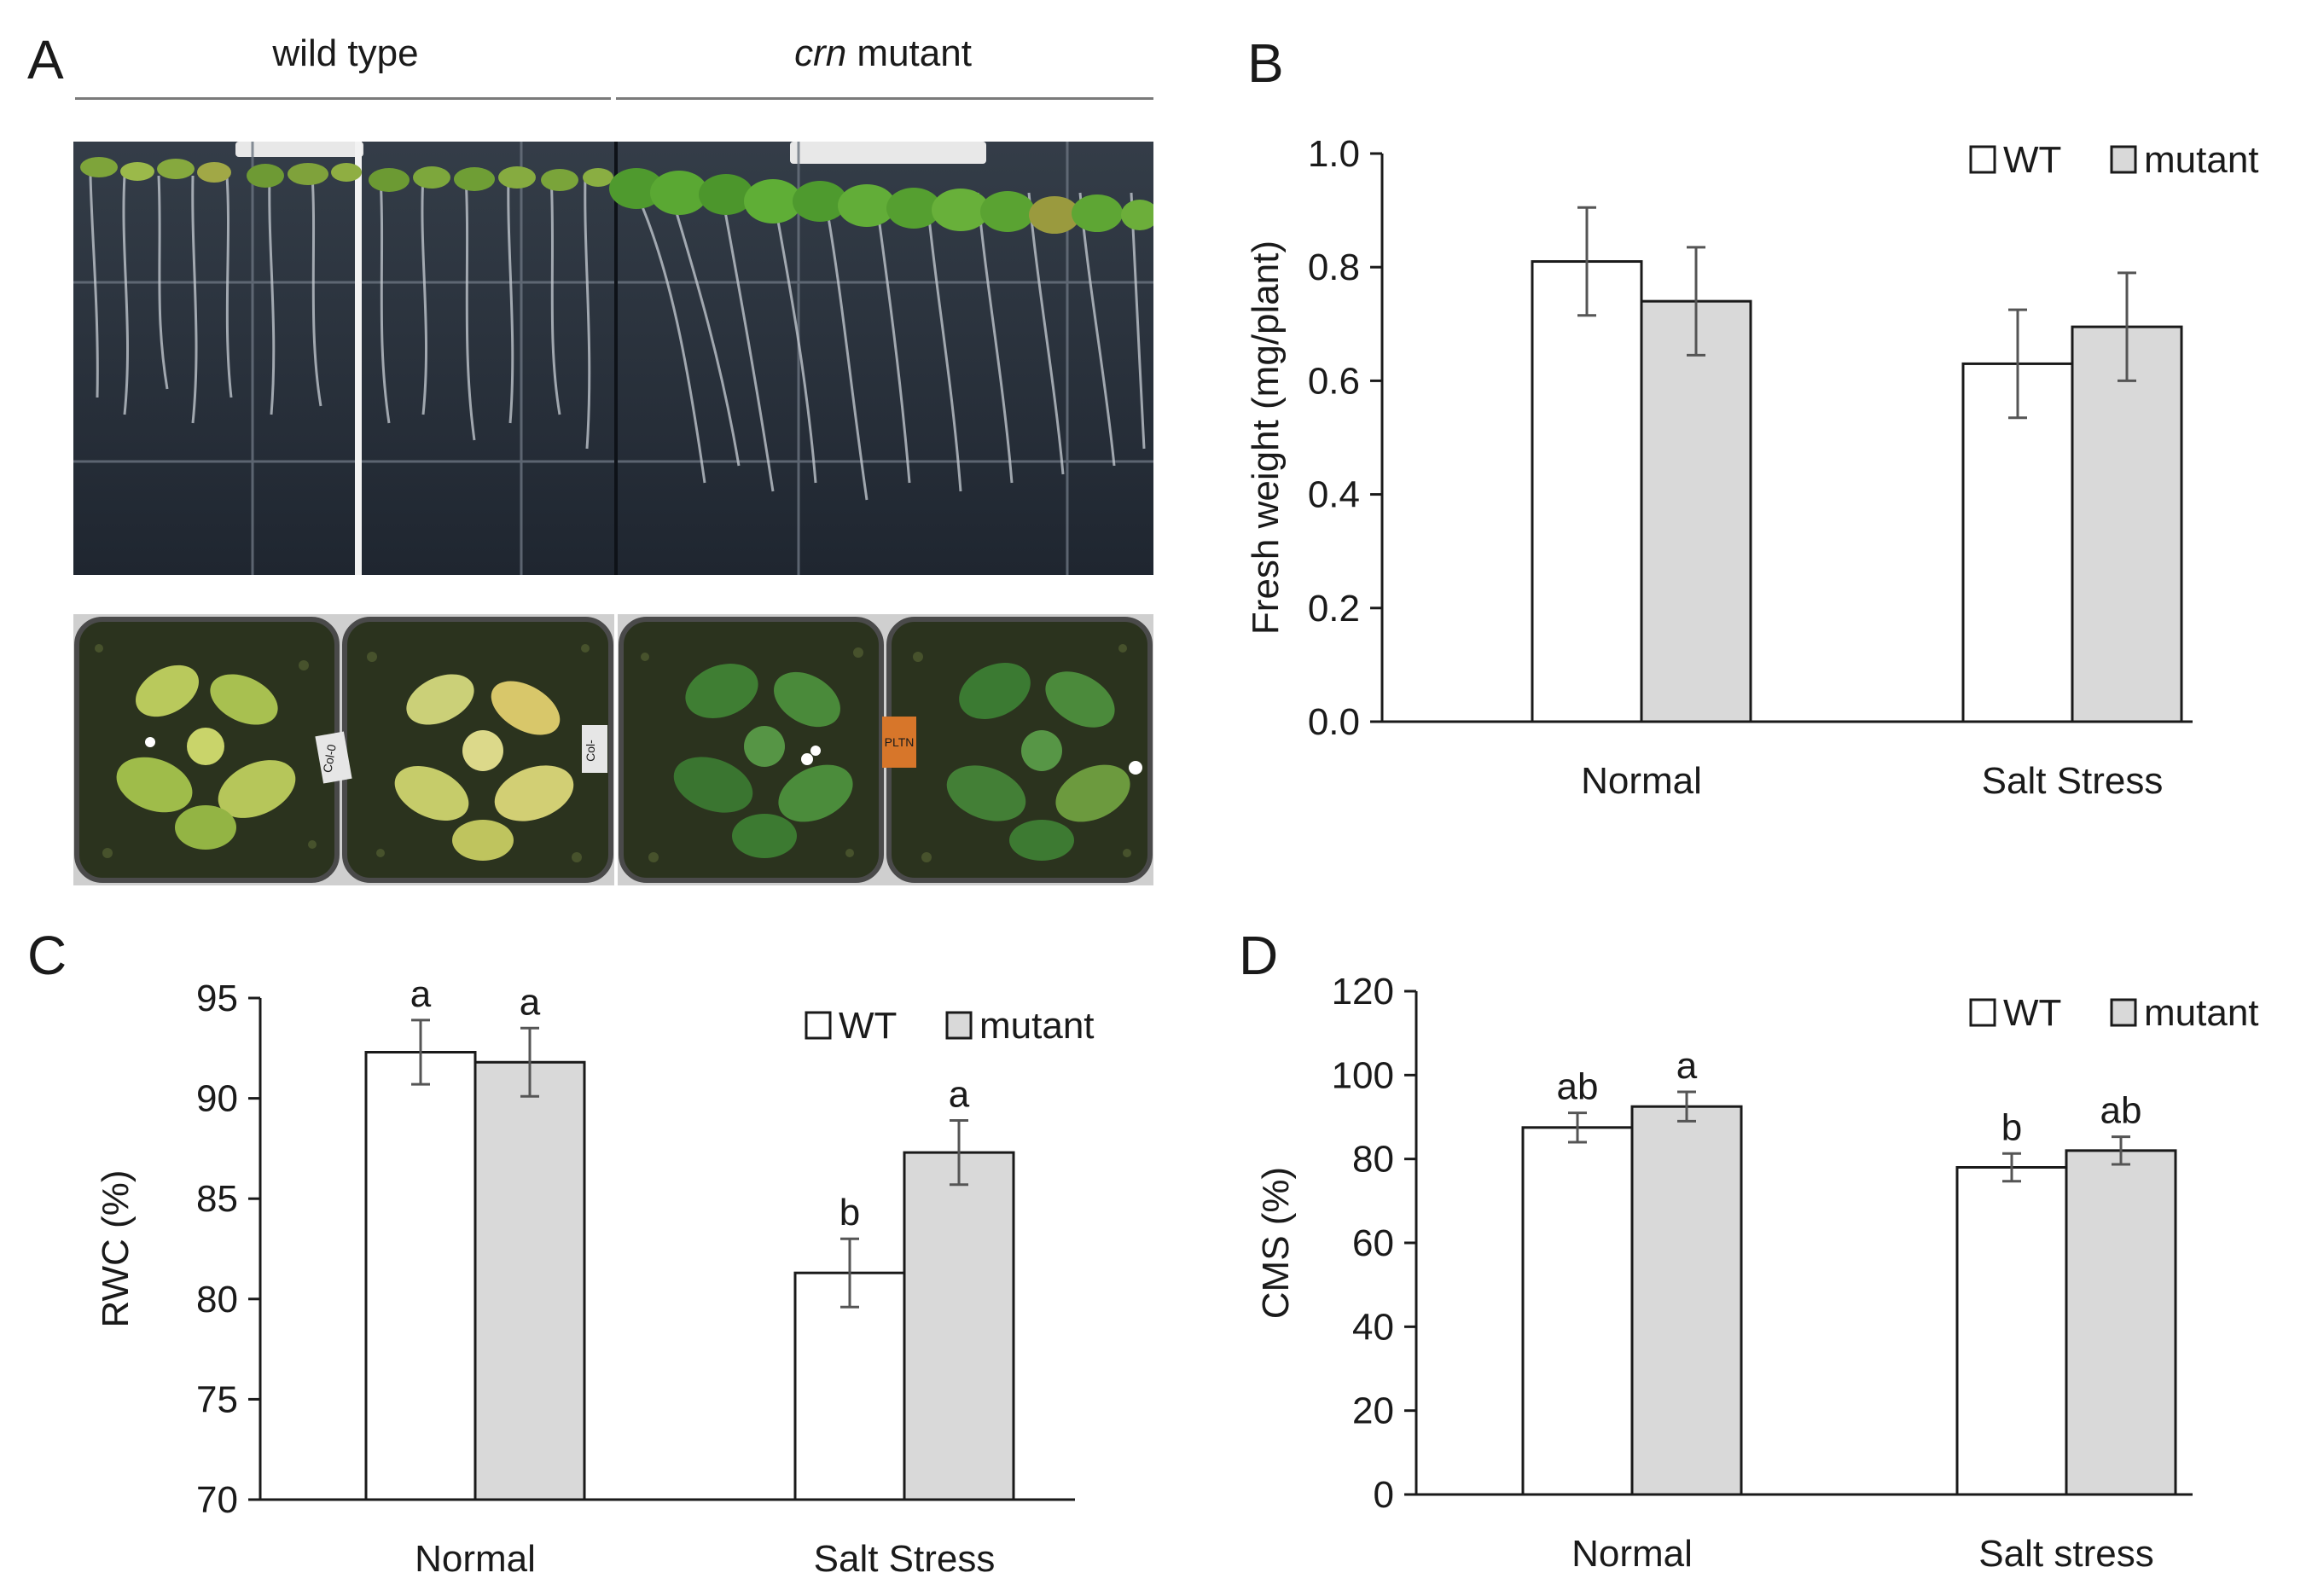 The width and height of the screenshot is (2318, 1596). Describe the element at coordinates (909, 53) in the screenshot. I see `mutant-header-rest: mutant` at that location.